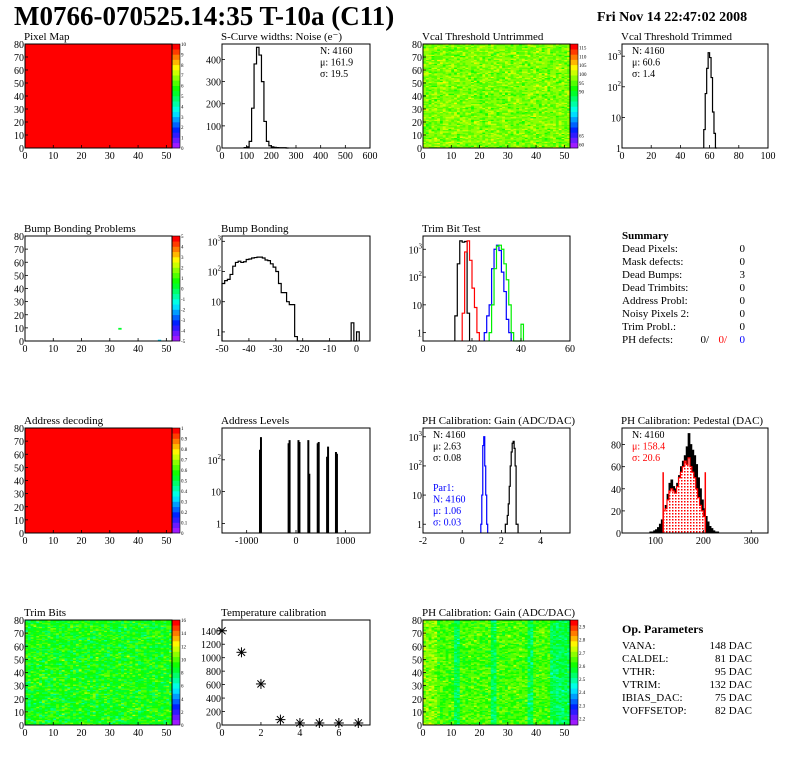 The width and height of the screenshot is (796, 772). What do you see at coordinates (19, 316) in the screenshot?
I see `y-tick-label: 20` at bounding box center [19, 316].